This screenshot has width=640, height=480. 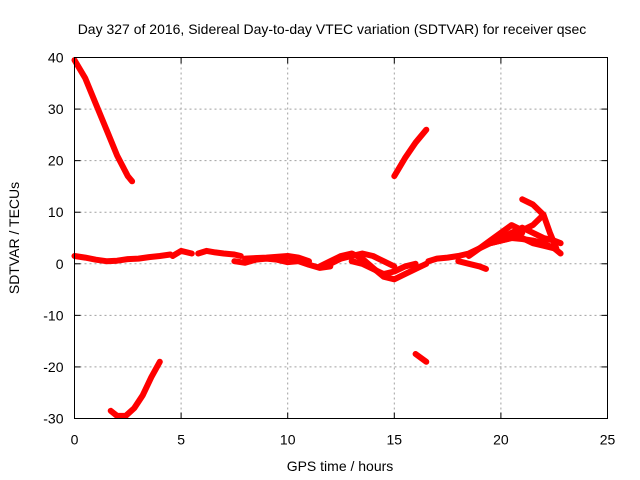 What do you see at coordinates (340, 466) in the screenshot?
I see `x-axis-label: GPS time / hours` at bounding box center [340, 466].